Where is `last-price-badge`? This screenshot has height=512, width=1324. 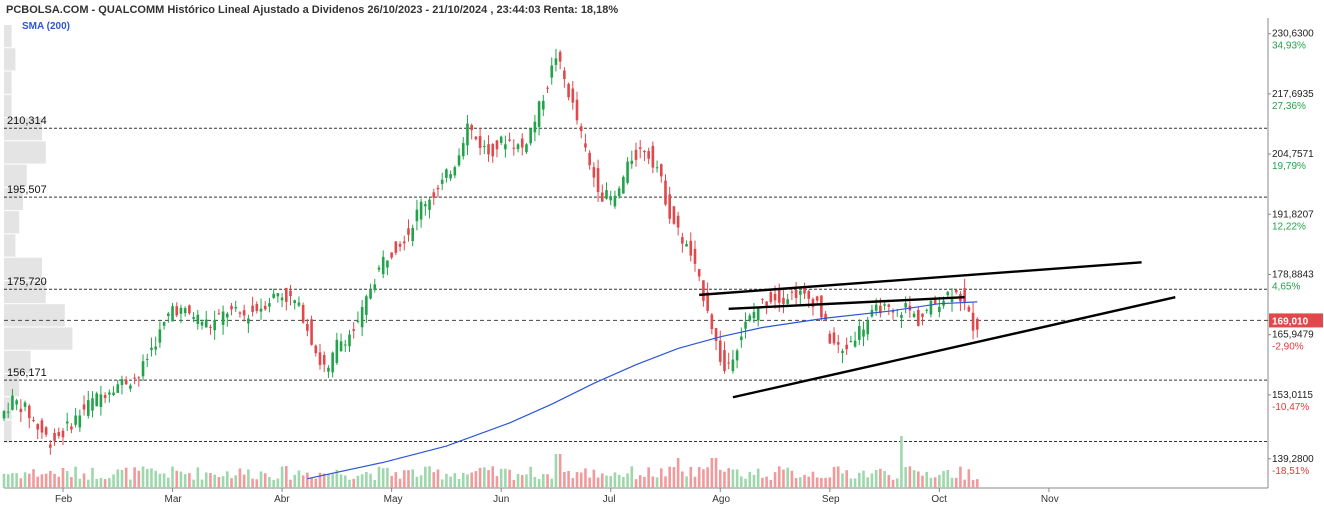 last-price-badge is located at coordinates (1296, 320).